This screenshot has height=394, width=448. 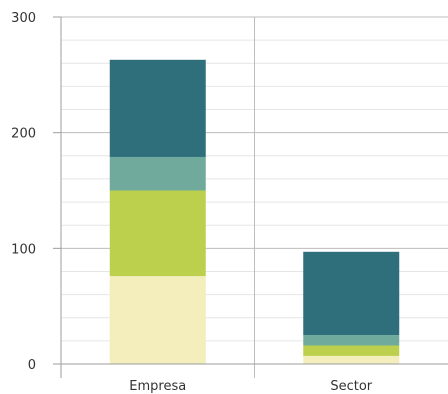 I want to click on x-category-label: Empresa, so click(x=157, y=386).